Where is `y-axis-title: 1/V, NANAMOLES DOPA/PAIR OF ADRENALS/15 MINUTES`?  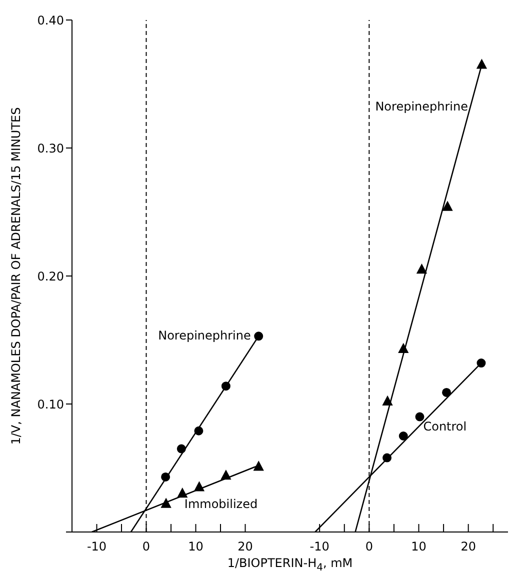 y-axis-title: 1/V, NANAMOLES DOPA/PAIR OF ADRENALS/15 MINUTES is located at coordinates (16, 276).